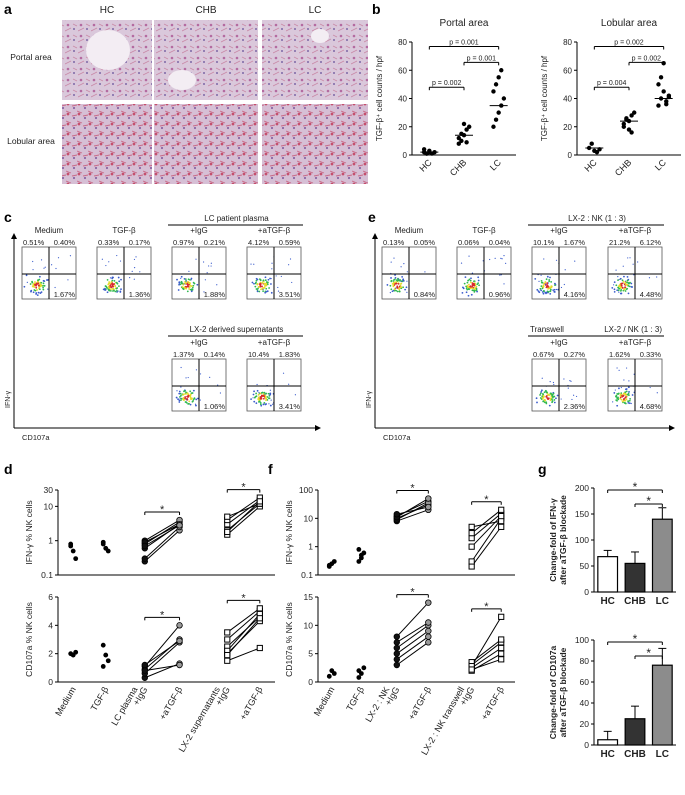  Describe the element at coordinates (425, 242) in the screenshot. I see `quadrant-percent: 0.05%` at that location.